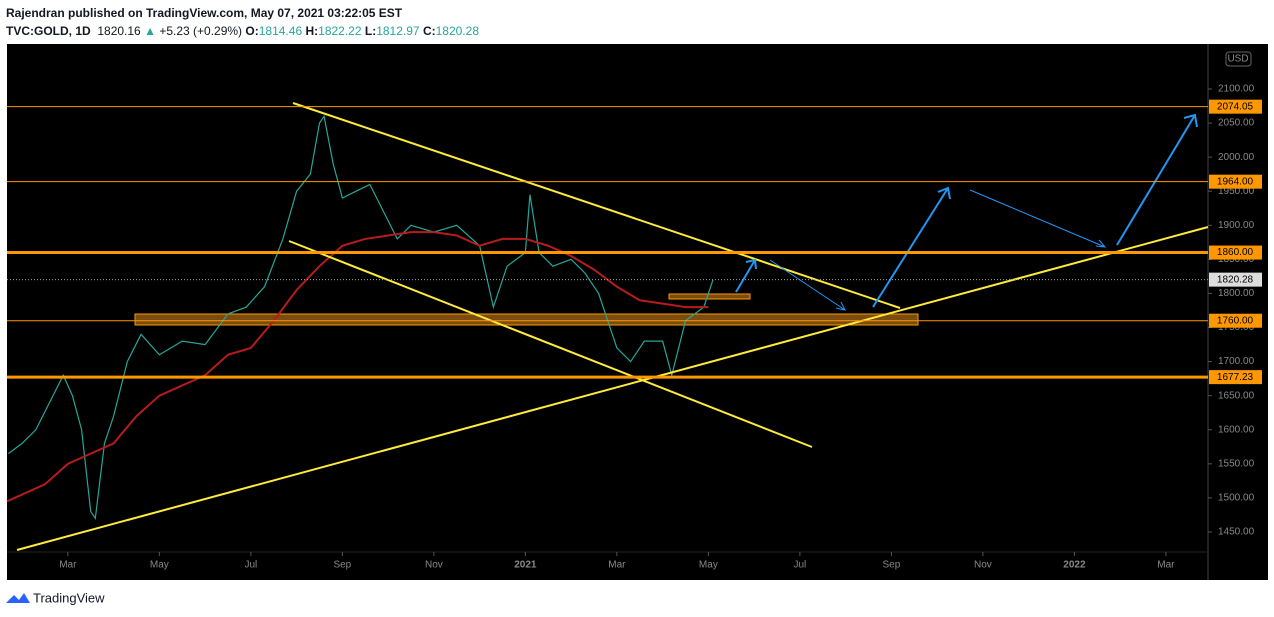  I want to click on level-label: 1860.00, so click(1235, 252).